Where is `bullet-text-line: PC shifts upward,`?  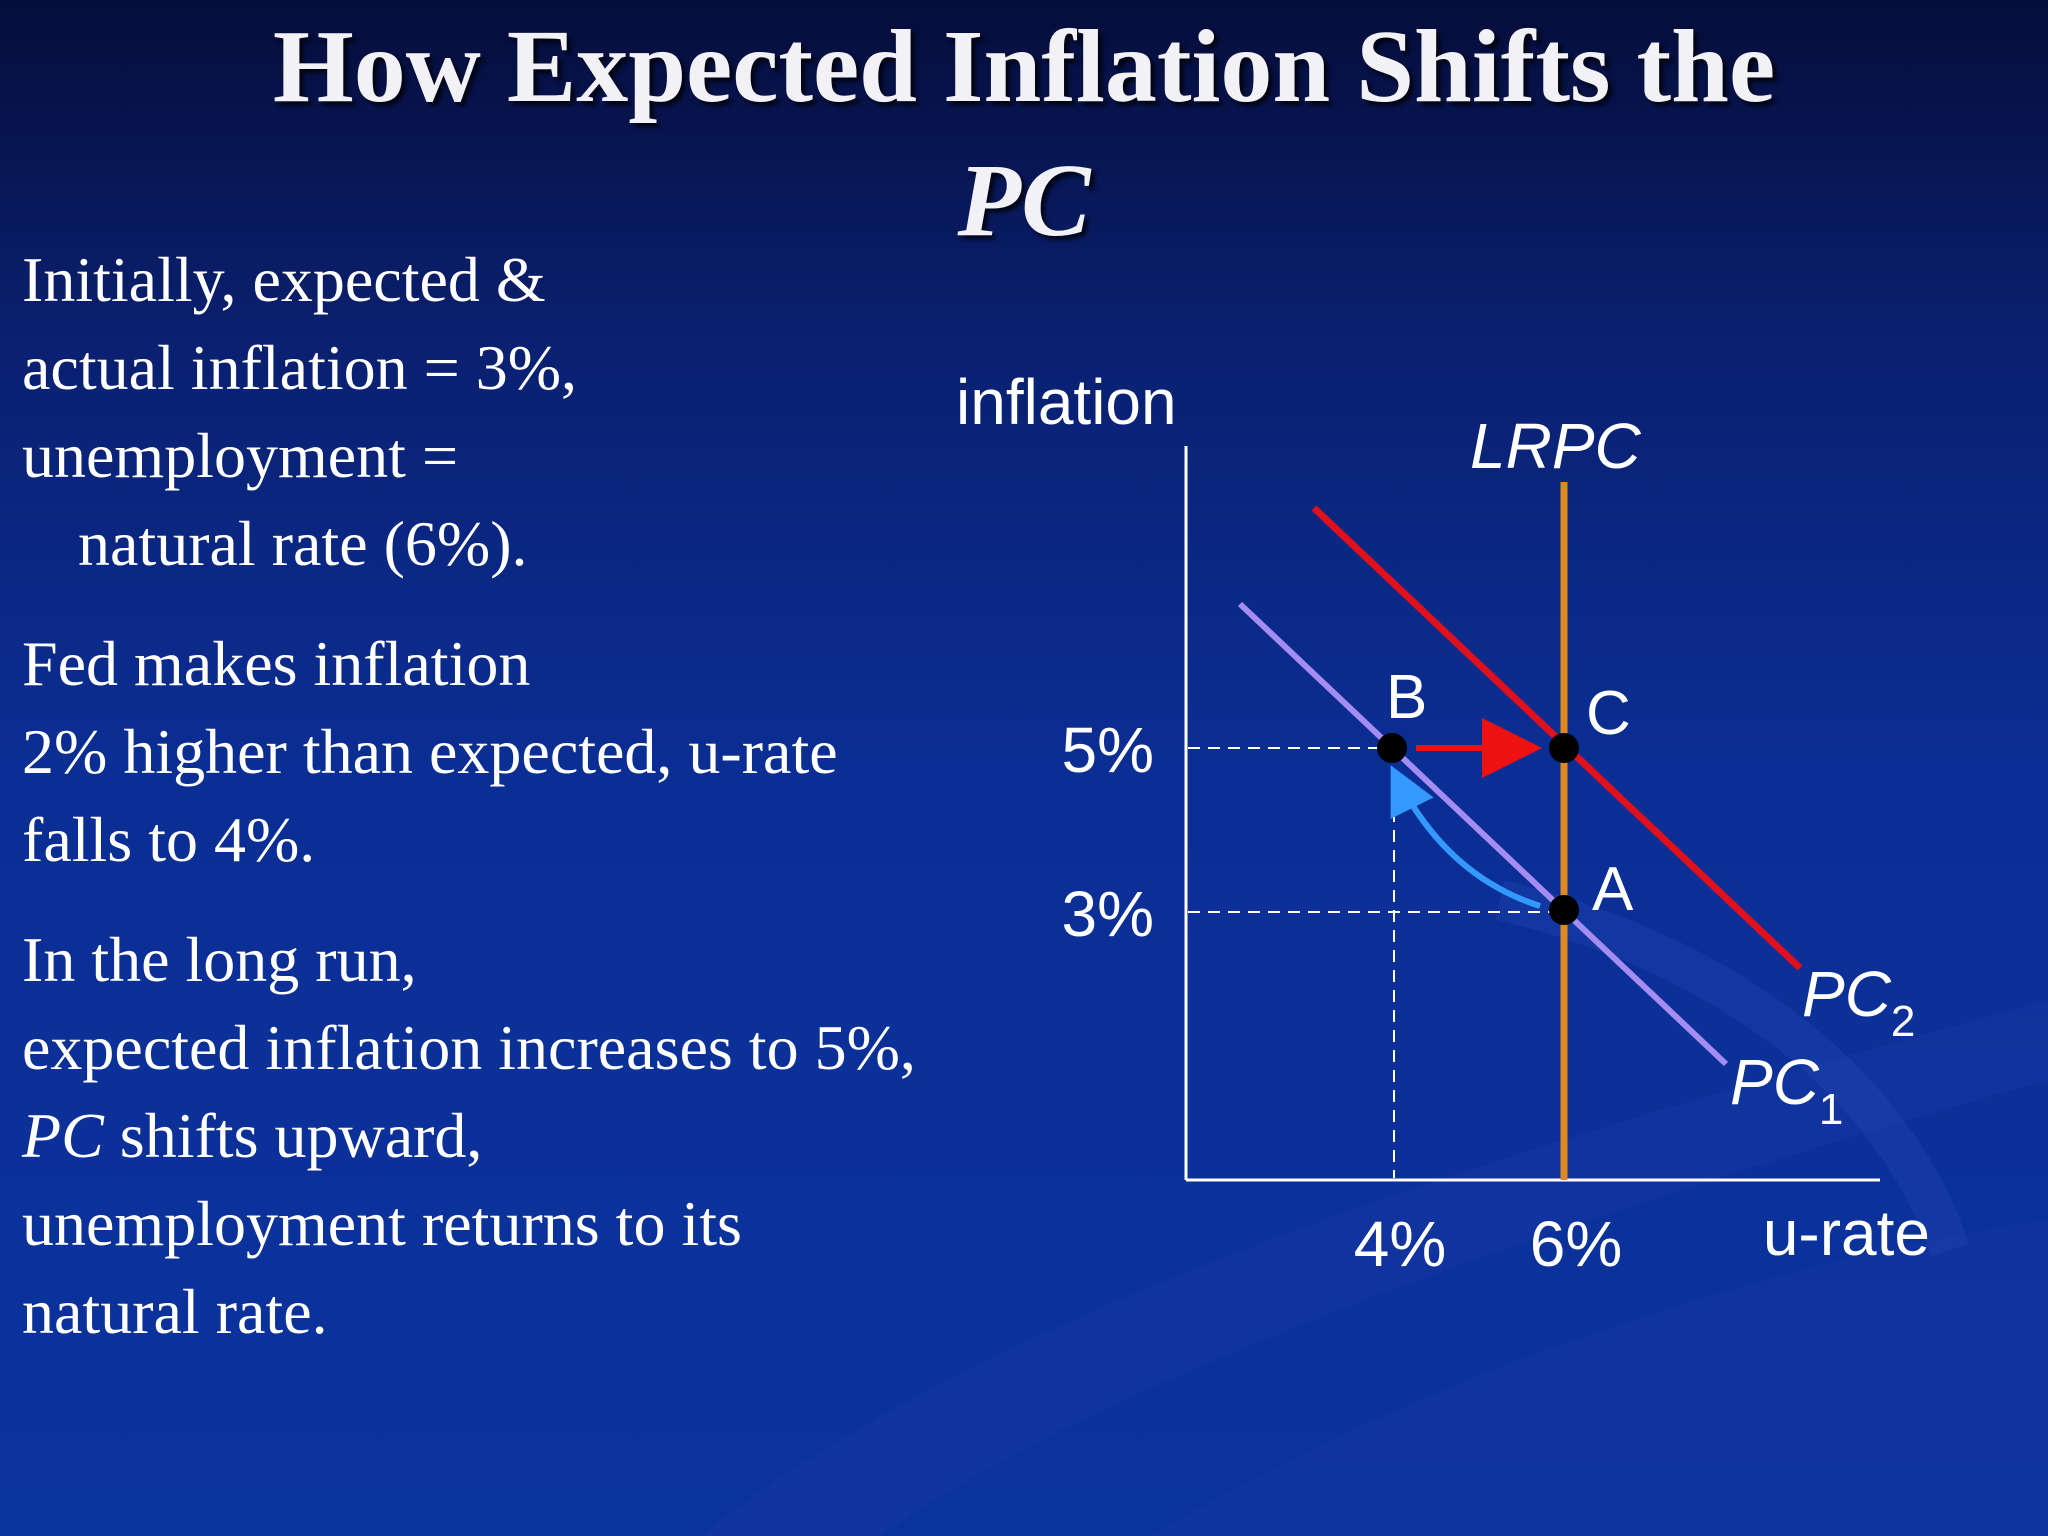
bullet-text-line: PC shifts upward, is located at coordinates (527, 1136).